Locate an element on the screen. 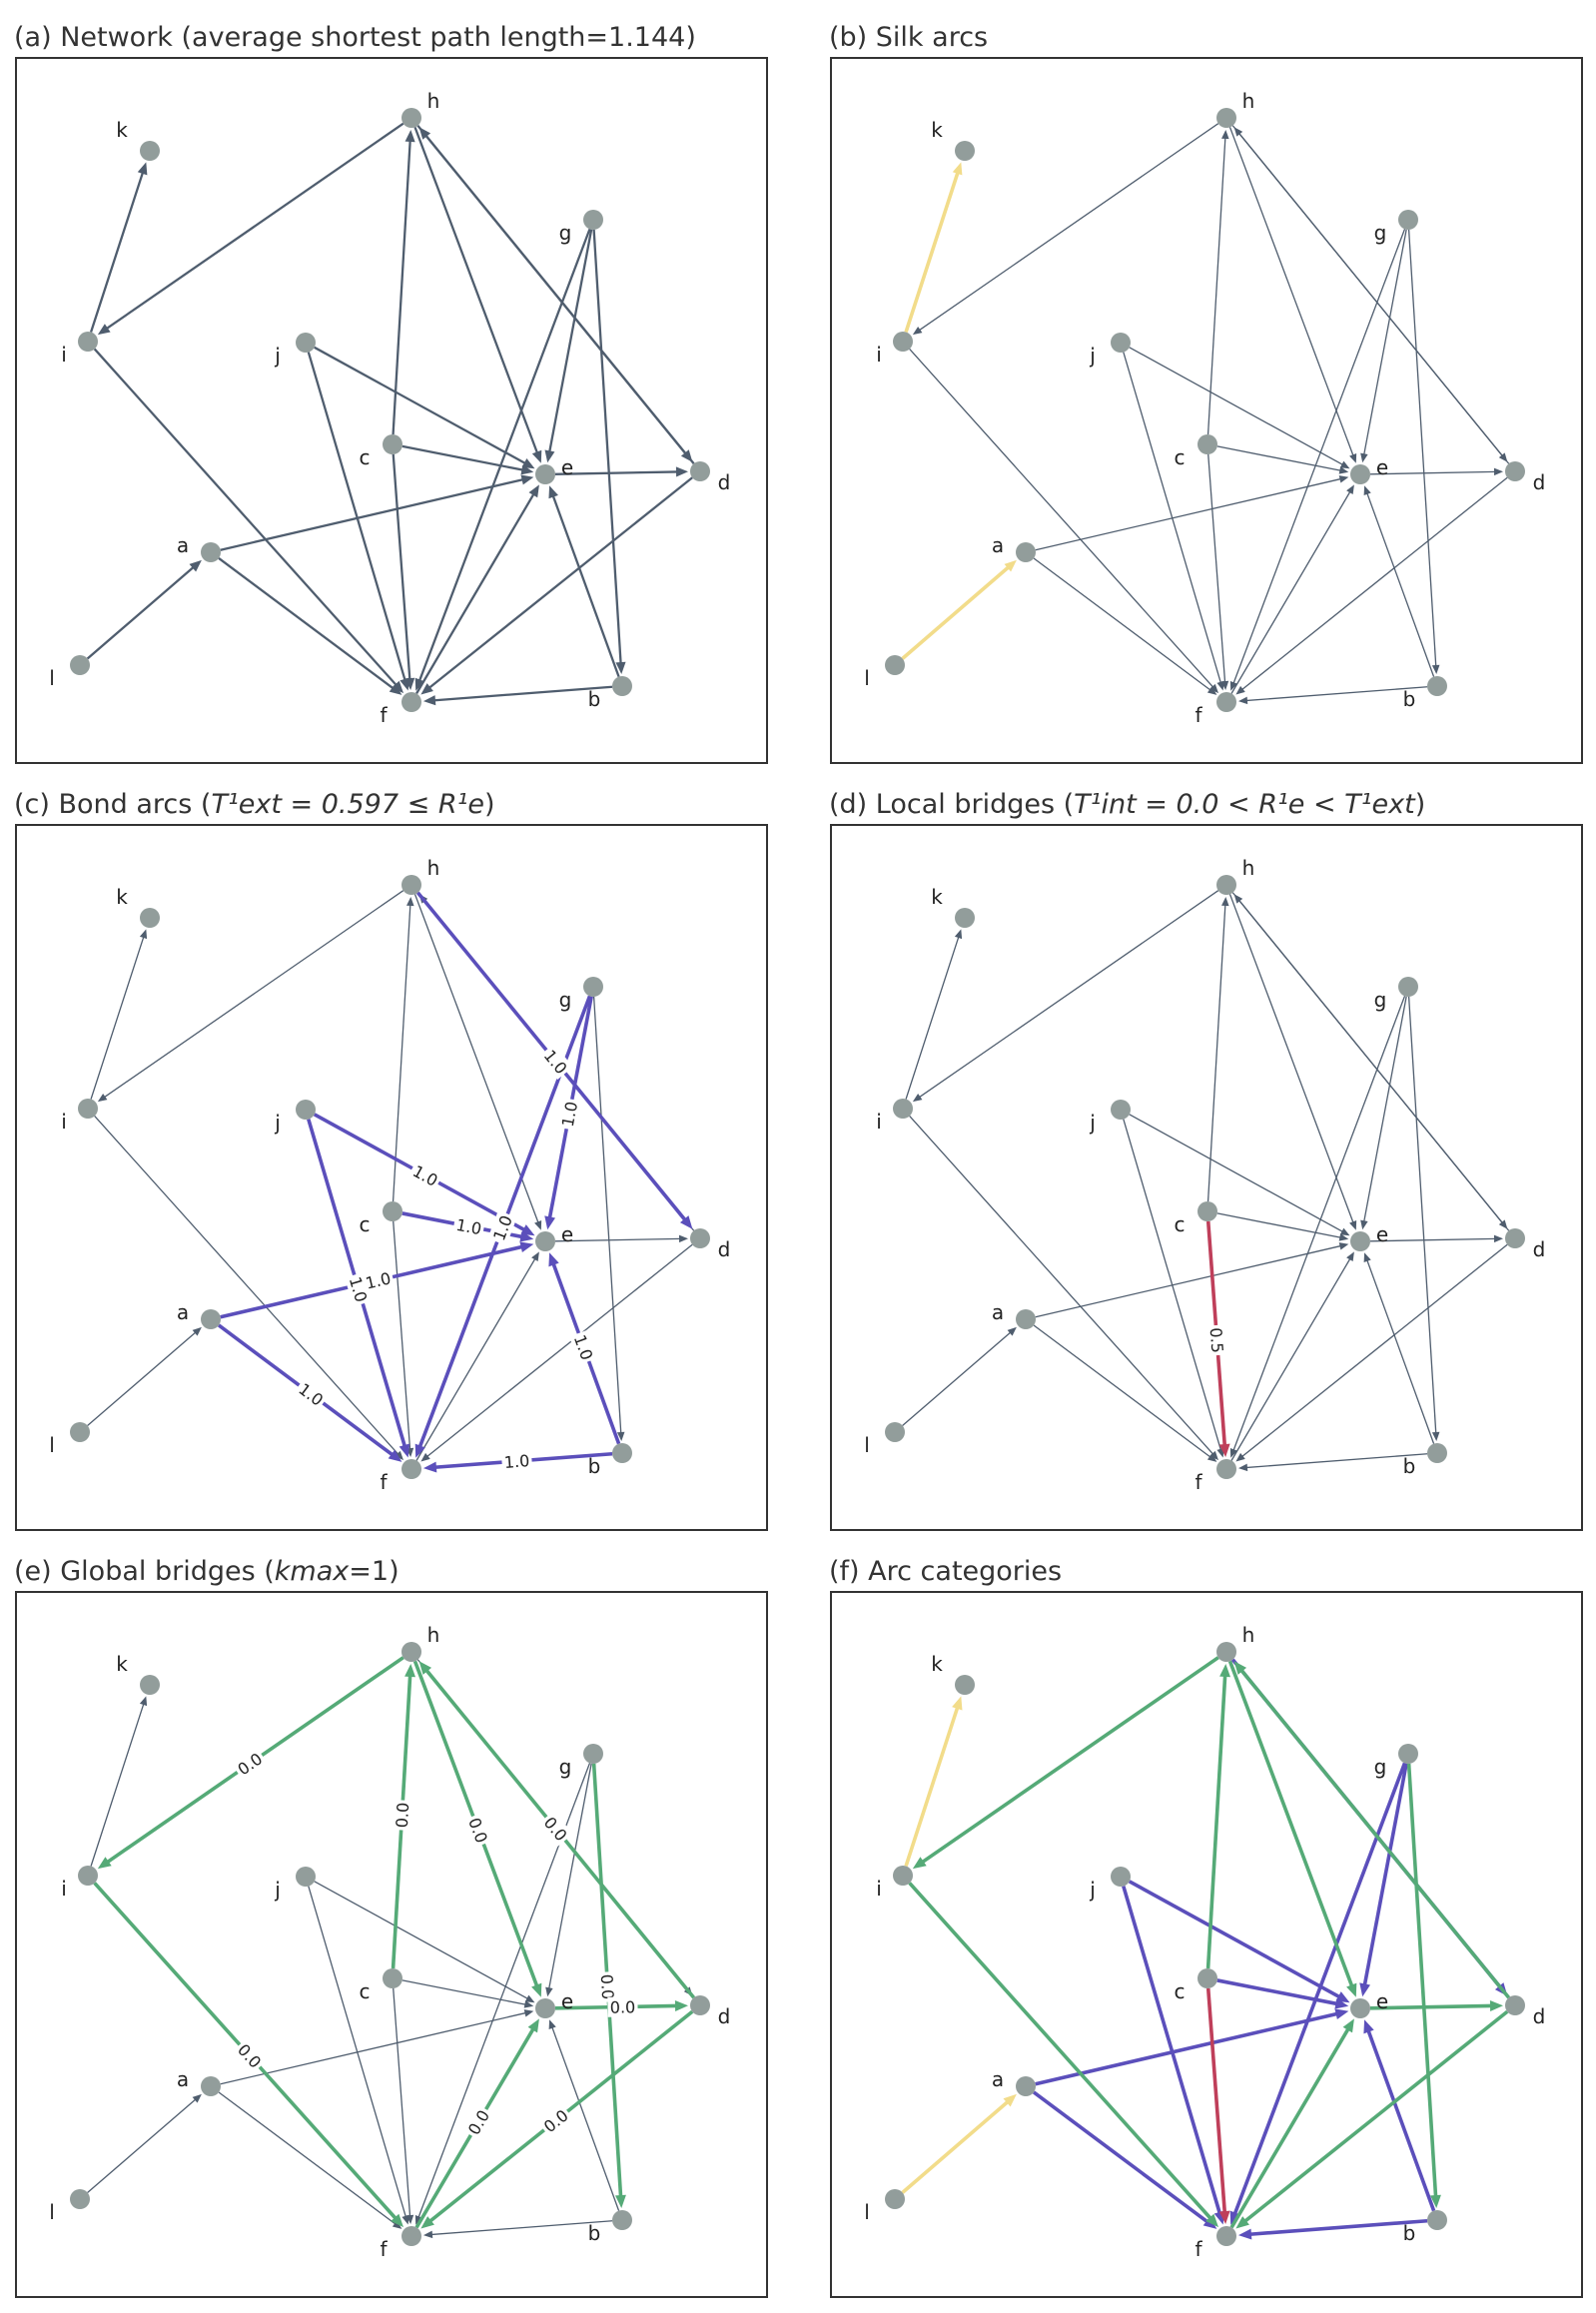  arc-h-i: 0.0 is located at coordinates (250, 1763).